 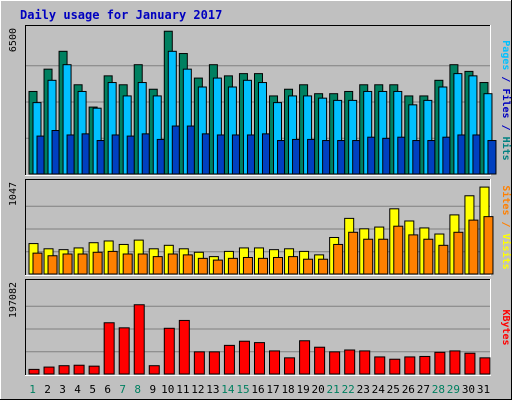 What do you see at coordinates (506, 200) in the screenshot?
I see `legend-part: Sites` at bounding box center [506, 200].